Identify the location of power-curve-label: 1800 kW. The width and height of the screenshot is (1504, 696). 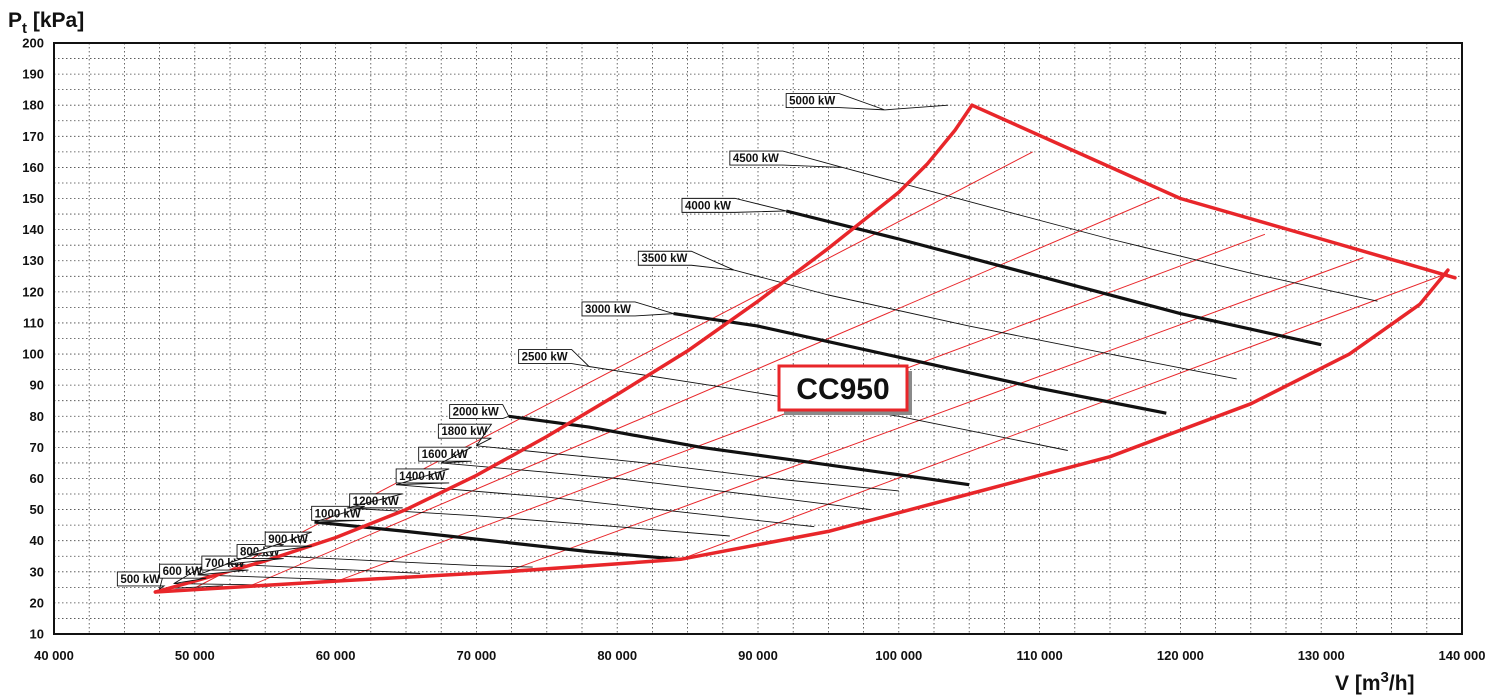
(464, 432).